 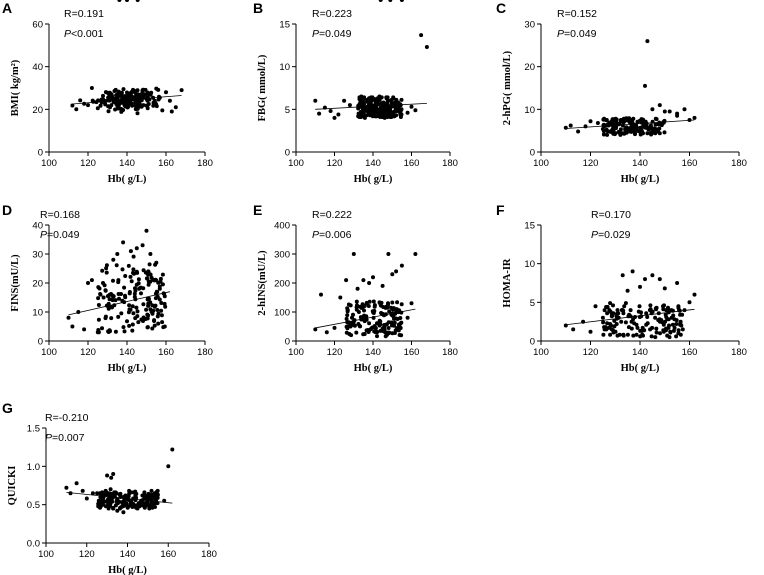 What do you see at coordinates (640, 352) in the screenshot?
I see `x-tick-label: 140` at bounding box center [640, 352].